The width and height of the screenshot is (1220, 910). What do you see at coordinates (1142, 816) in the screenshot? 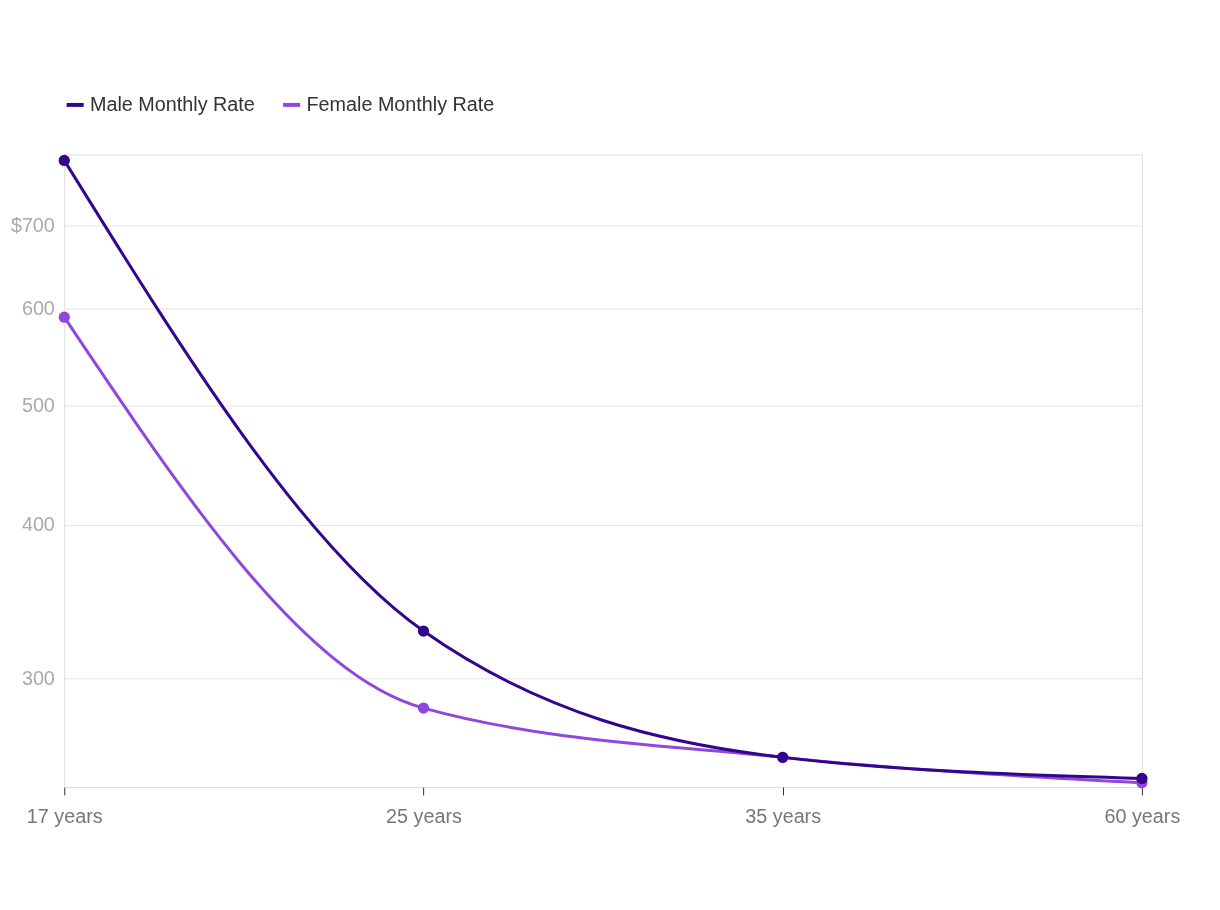
I see `x-tick-label: 60 years` at bounding box center [1142, 816].